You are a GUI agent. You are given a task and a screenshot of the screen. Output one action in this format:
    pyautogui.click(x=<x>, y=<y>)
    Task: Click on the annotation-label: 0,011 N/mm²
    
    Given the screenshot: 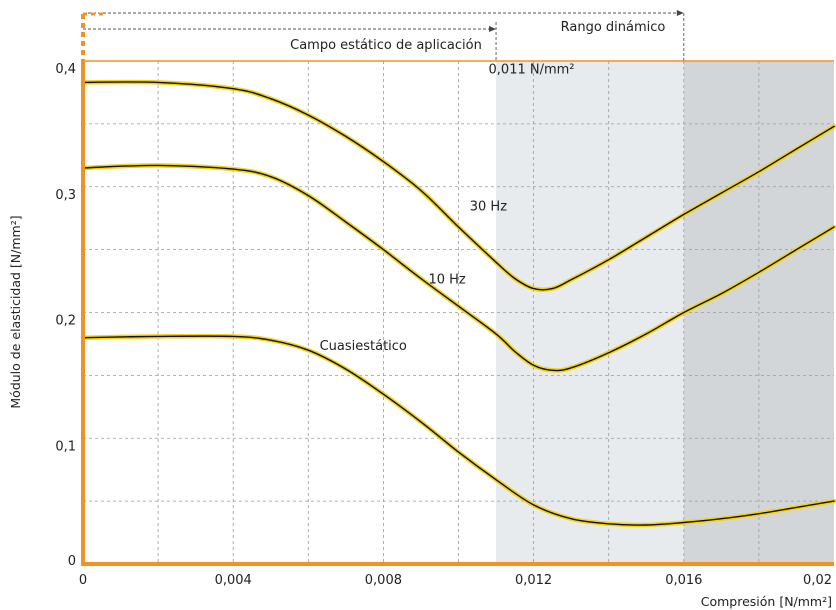 What is the action you would take?
    pyautogui.click(x=532, y=70)
    